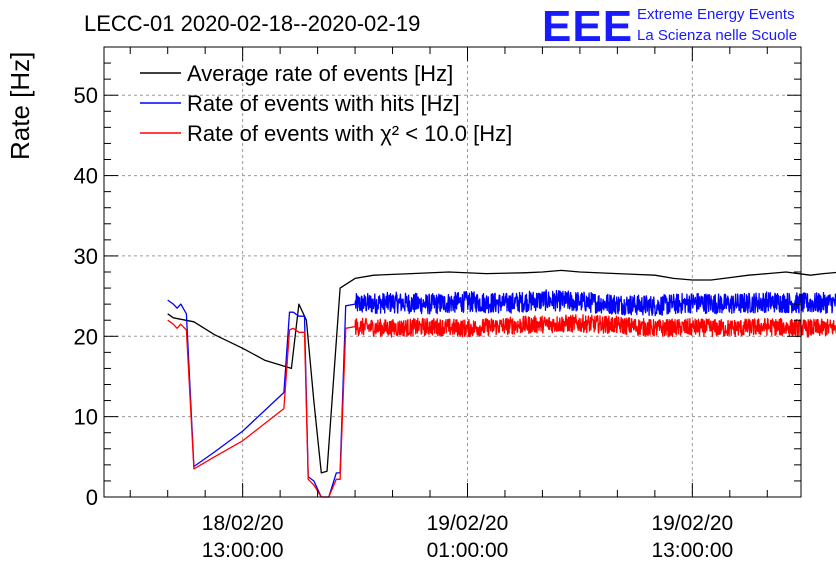 This screenshot has height=572, width=836. I want to click on y-tick-label: 40, so click(86, 176).